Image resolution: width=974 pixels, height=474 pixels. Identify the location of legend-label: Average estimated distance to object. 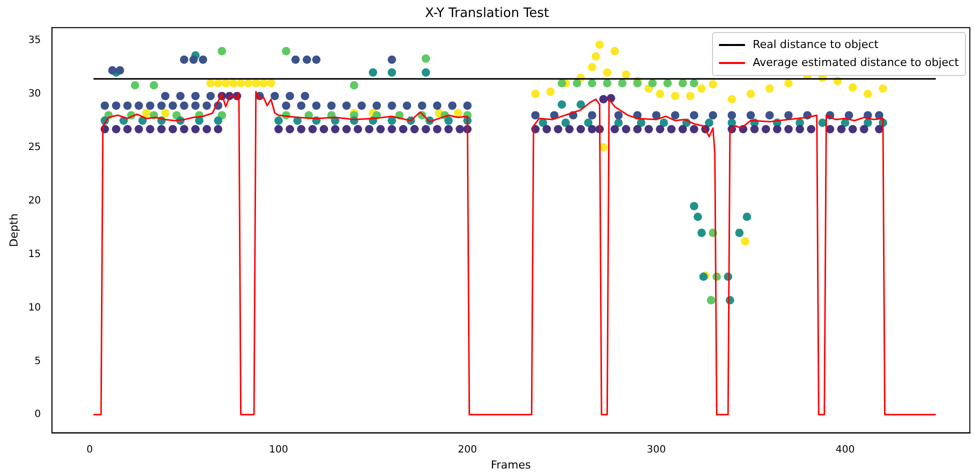
(855, 63).